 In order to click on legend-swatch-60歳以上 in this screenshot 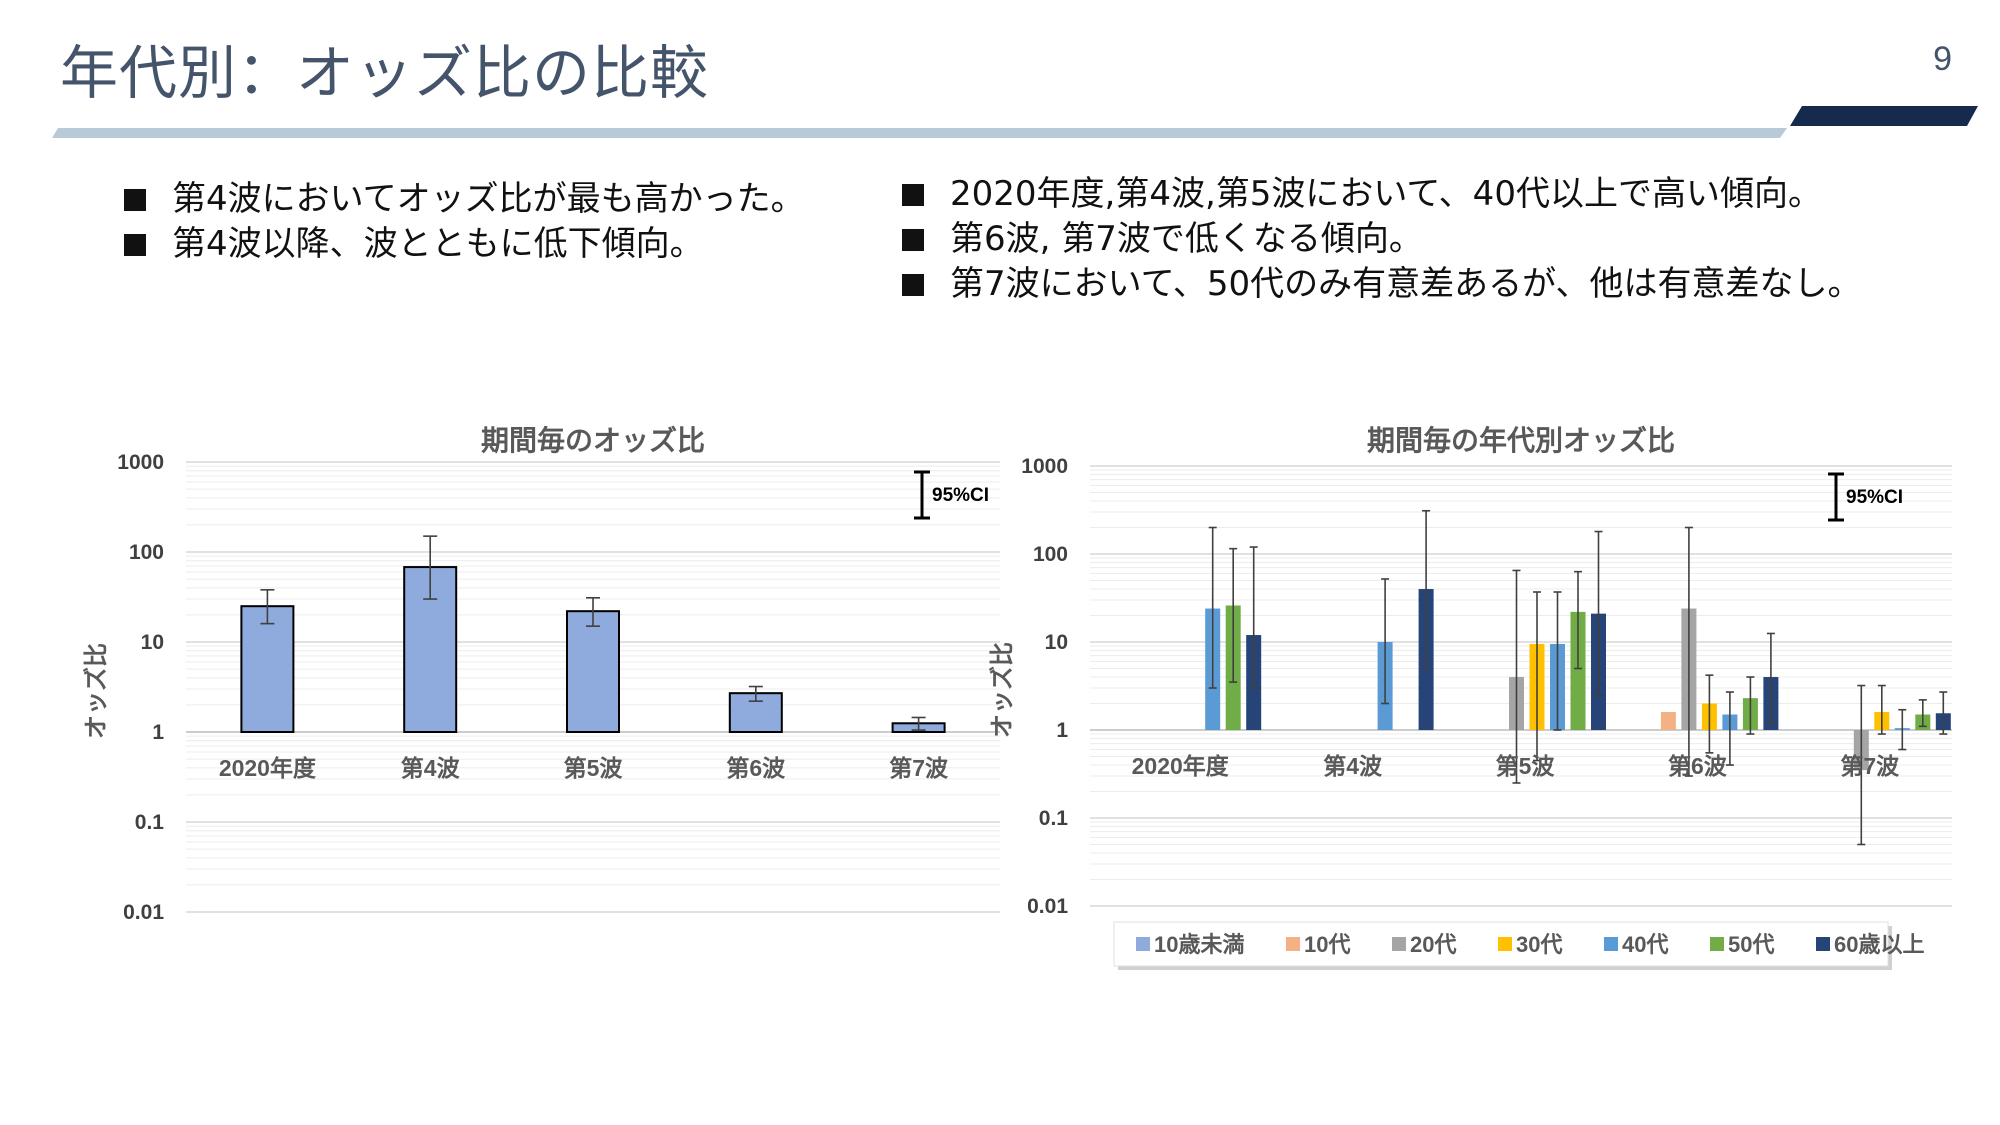, I will do `click(1823, 944)`.